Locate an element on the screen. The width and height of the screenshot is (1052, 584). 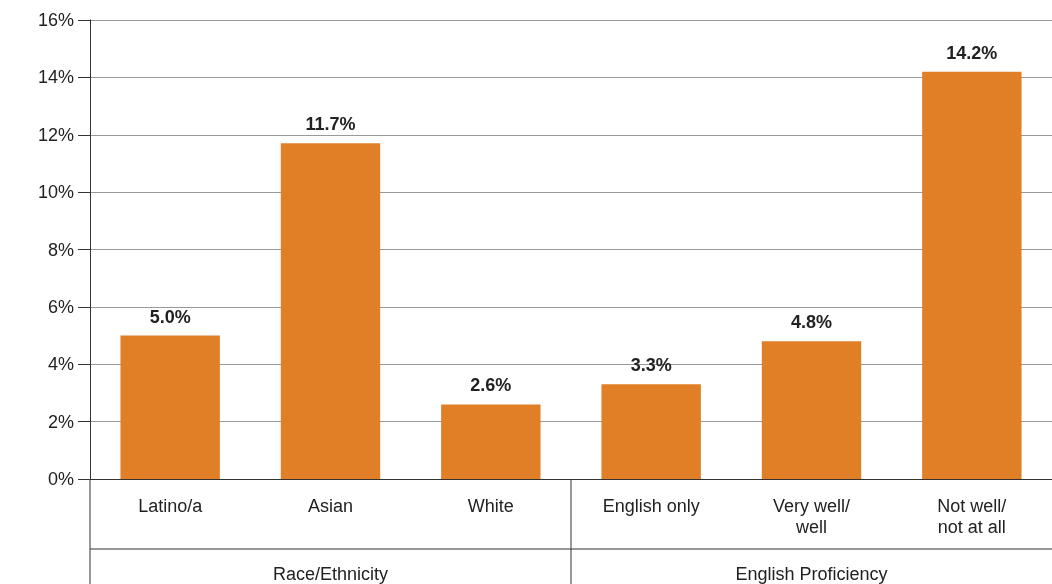
y-tick-label: 16% is located at coordinates (55, 20).